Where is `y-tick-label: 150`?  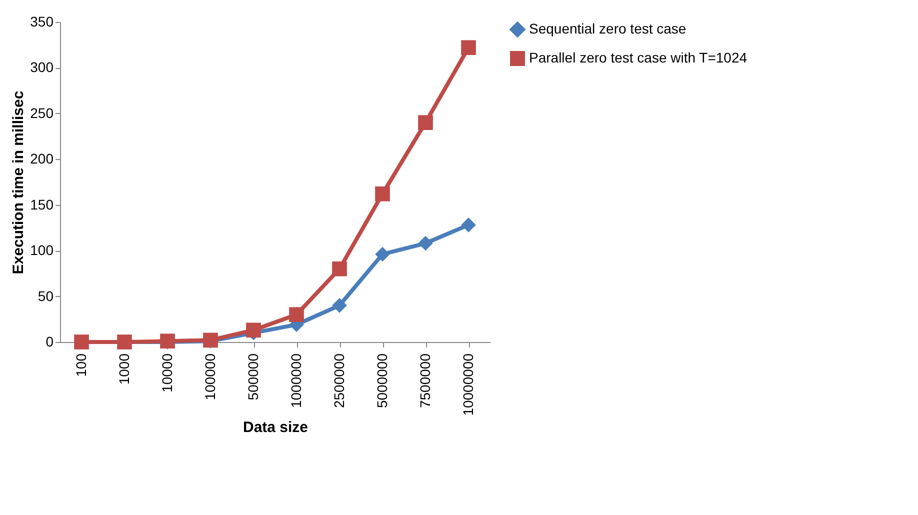 y-tick-label: 150 is located at coordinates (42, 204).